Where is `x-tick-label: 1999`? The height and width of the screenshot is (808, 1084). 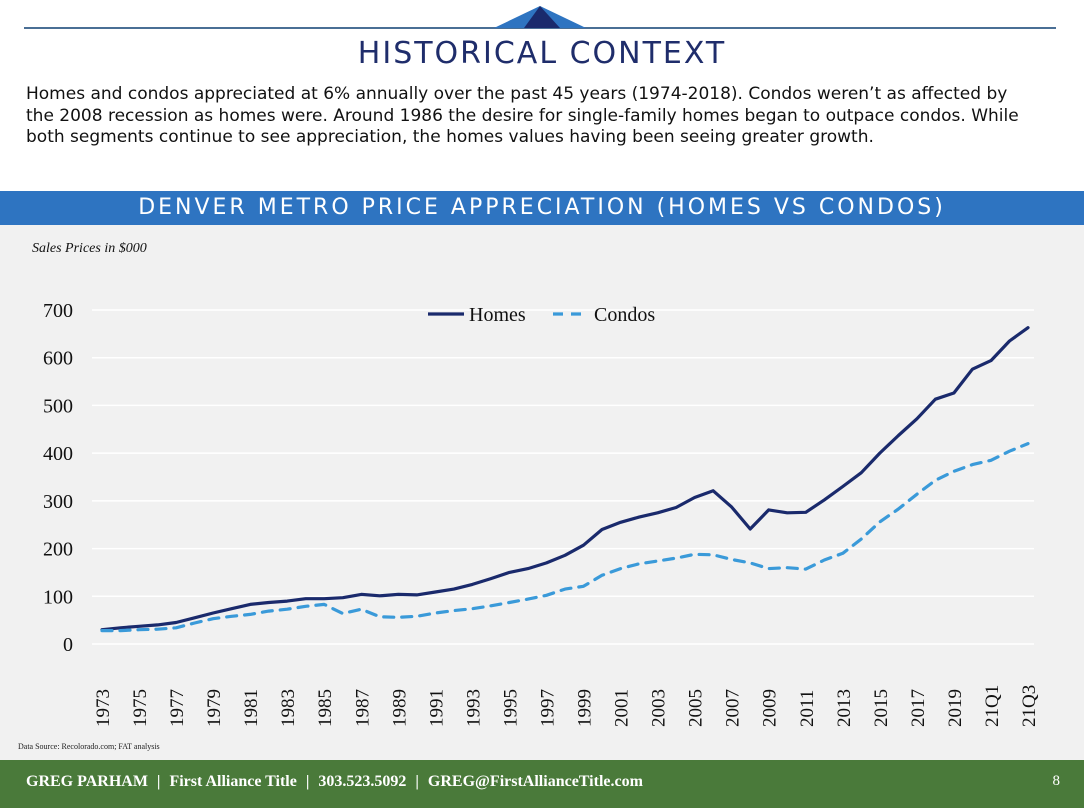 x-tick-label: 1999 is located at coordinates (585, 708).